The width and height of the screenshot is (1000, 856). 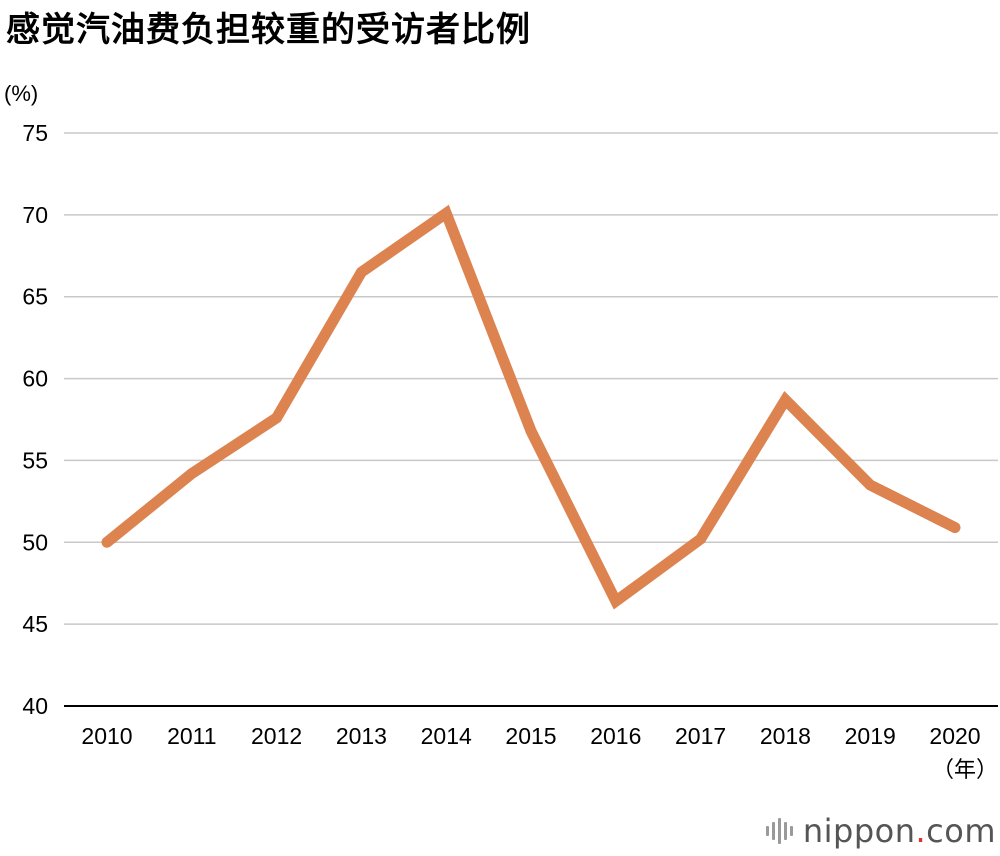 I want to click on x-tick-label: 2013, so click(x=361, y=736).